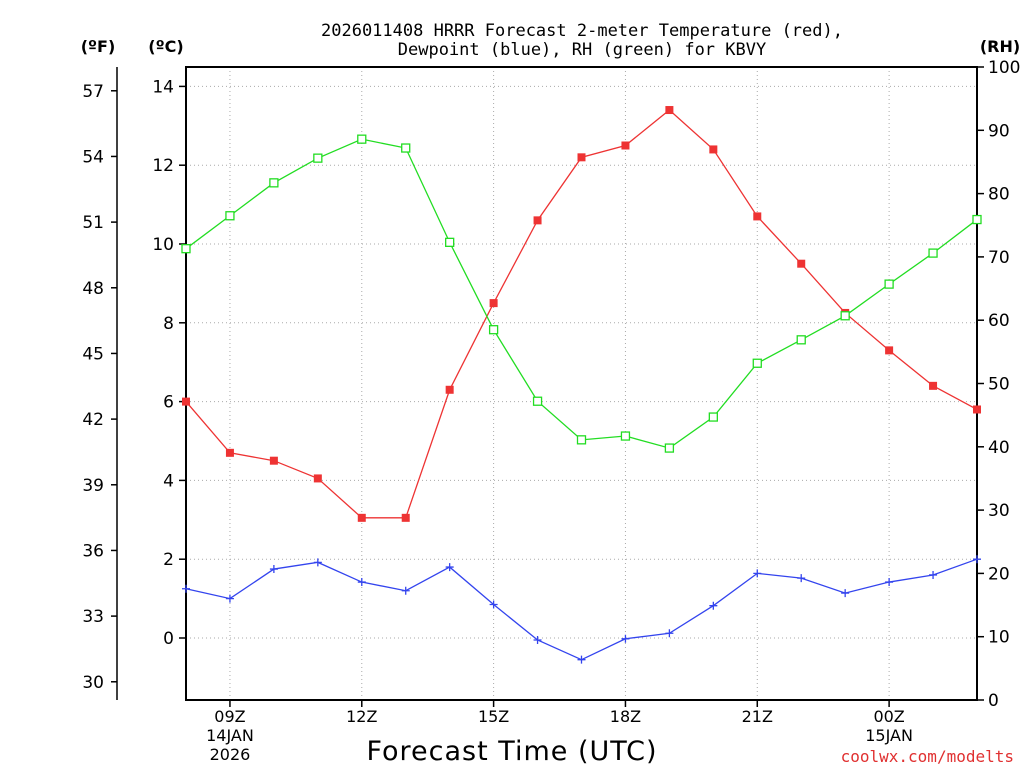 The width and height of the screenshot is (1024, 768). Describe the element at coordinates (511, 751) in the screenshot. I see `x-axis-title: Forecast Time (UTC)` at that location.